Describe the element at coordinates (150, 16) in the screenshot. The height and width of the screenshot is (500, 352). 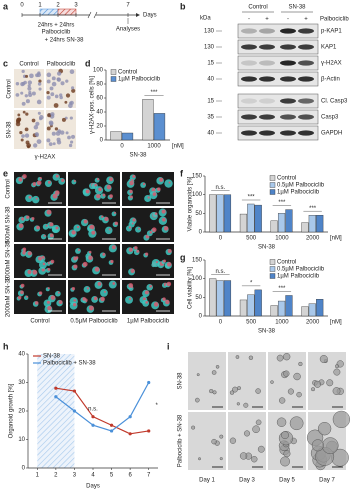
I see `timeline-axis-label: Days` at that location.